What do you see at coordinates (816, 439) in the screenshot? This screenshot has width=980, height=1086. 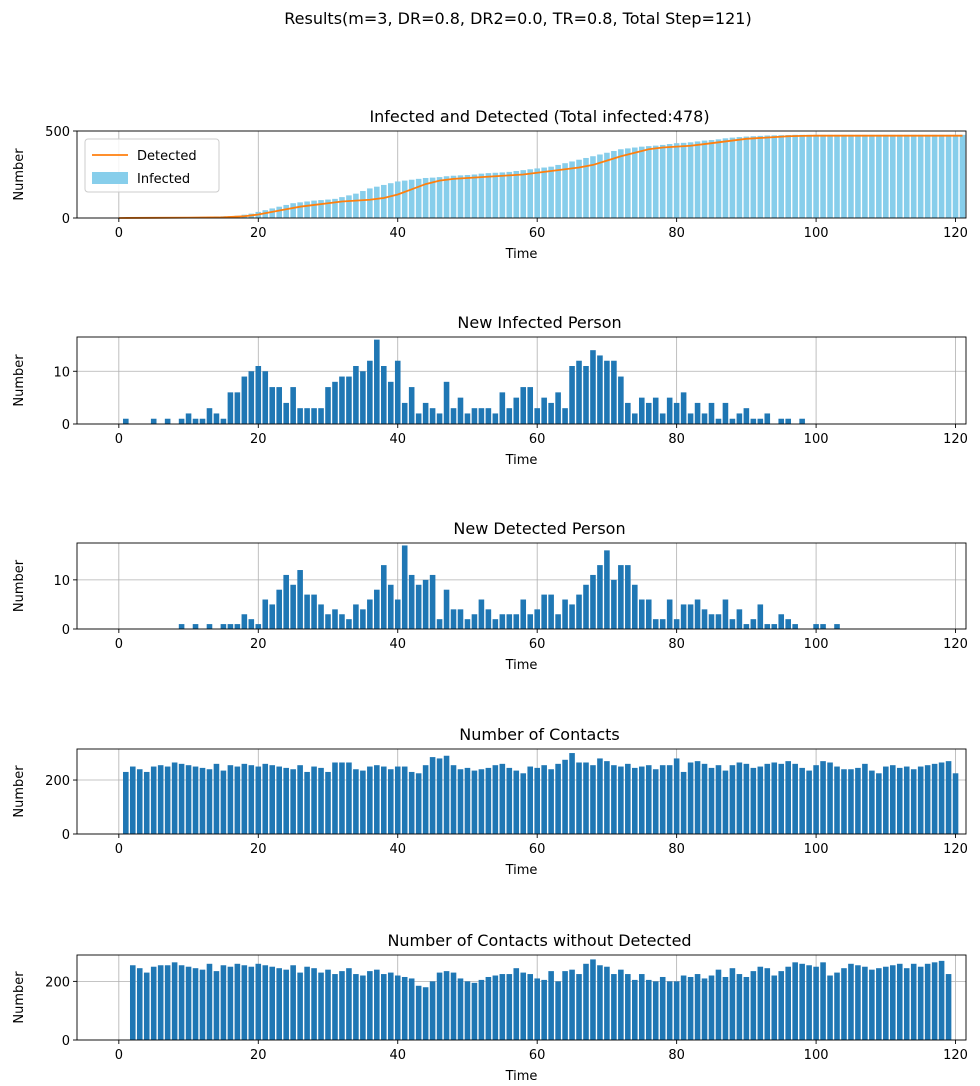 I see `x-tick-label: 100` at bounding box center [816, 439].